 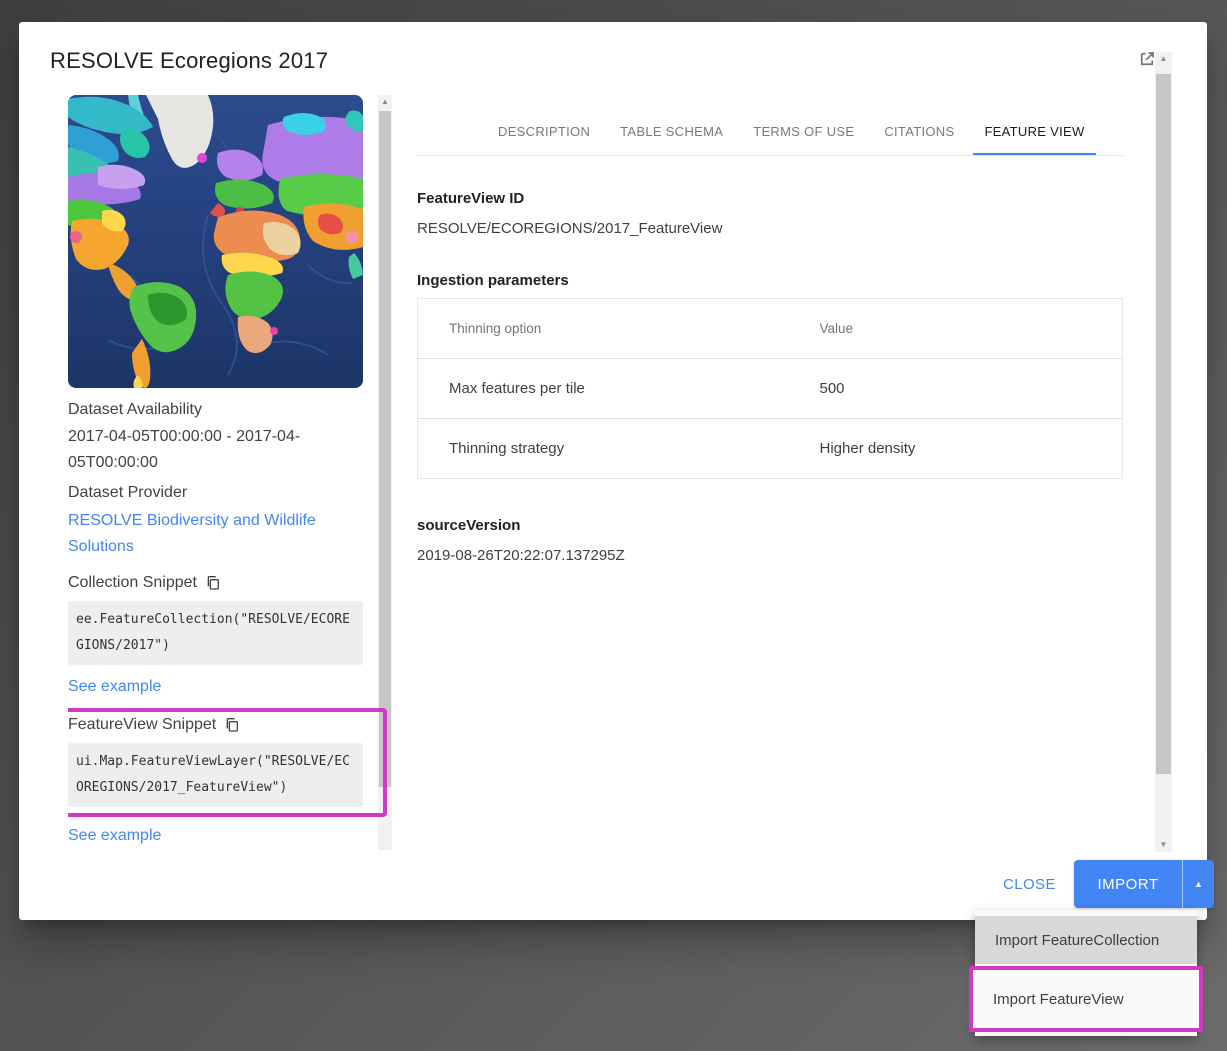 I want to click on provider-label: Dataset Provider, so click(x=128, y=492).